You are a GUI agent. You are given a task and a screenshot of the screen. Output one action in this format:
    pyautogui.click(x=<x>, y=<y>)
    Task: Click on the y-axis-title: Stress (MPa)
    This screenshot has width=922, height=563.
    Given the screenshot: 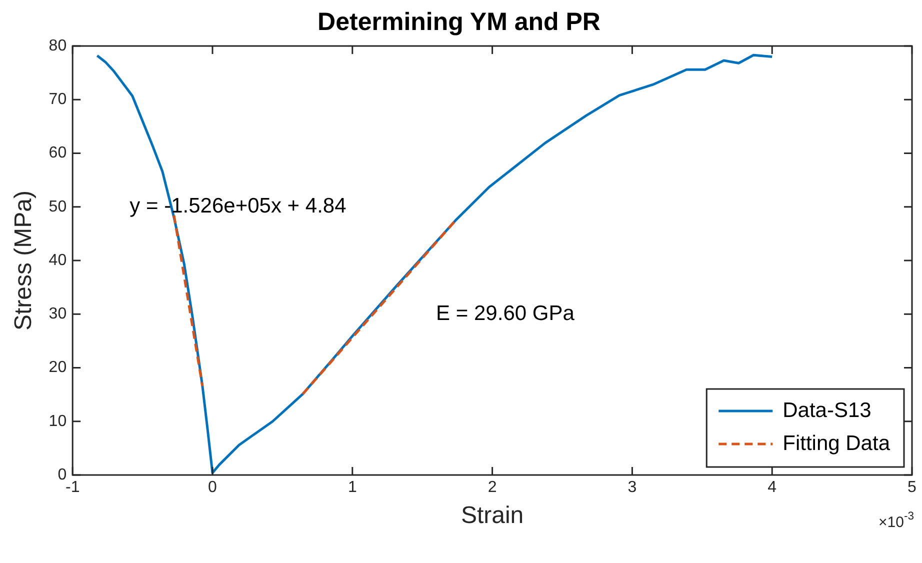 What is the action you would take?
    pyautogui.click(x=24, y=260)
    